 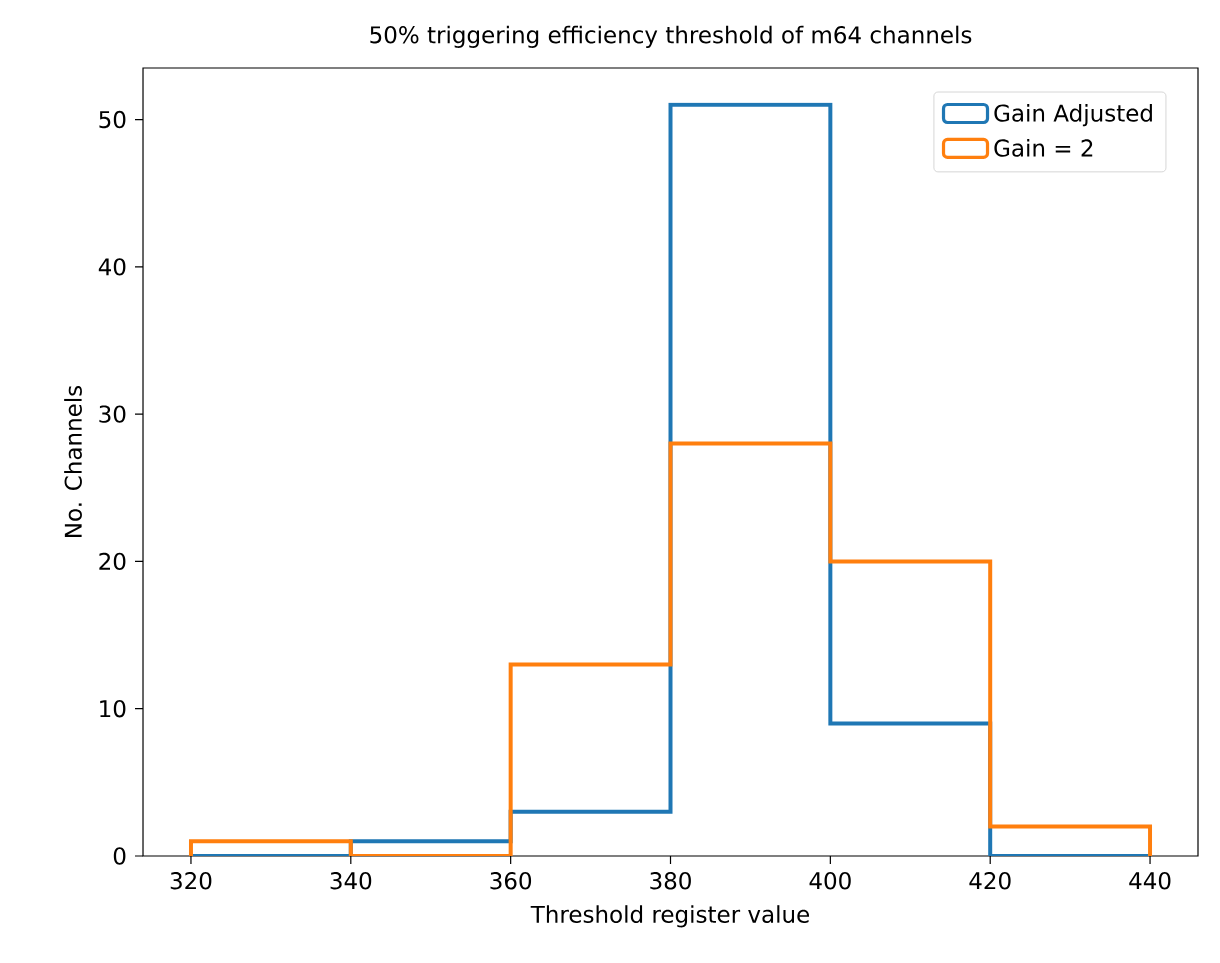 I want to click on y-tick-label: 0, so click(x=119, y=856).